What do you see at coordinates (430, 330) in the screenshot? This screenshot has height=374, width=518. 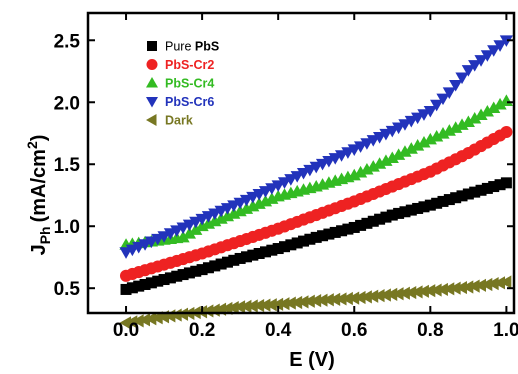 I see `x-tick-label-4: 0.8` at bounding box center [430, 330].